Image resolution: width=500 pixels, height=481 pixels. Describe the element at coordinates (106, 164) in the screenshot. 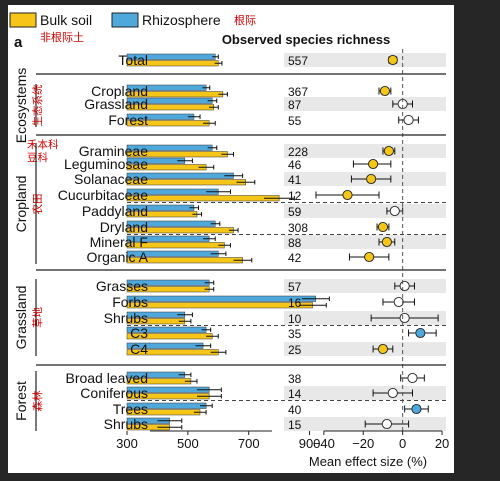

I see `row-label-leguminosae: Leguminosae` at that location.